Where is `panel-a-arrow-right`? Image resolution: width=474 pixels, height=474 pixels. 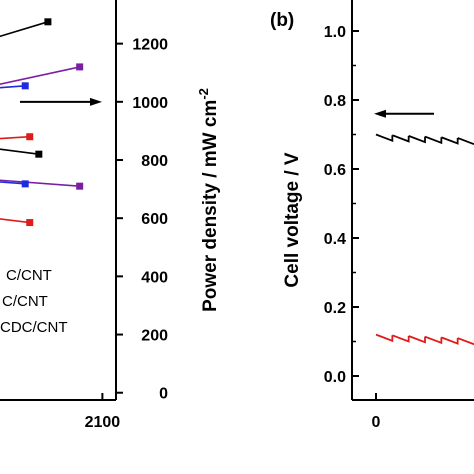
panel-a-arrow-right is located at coordinates (61, 101).